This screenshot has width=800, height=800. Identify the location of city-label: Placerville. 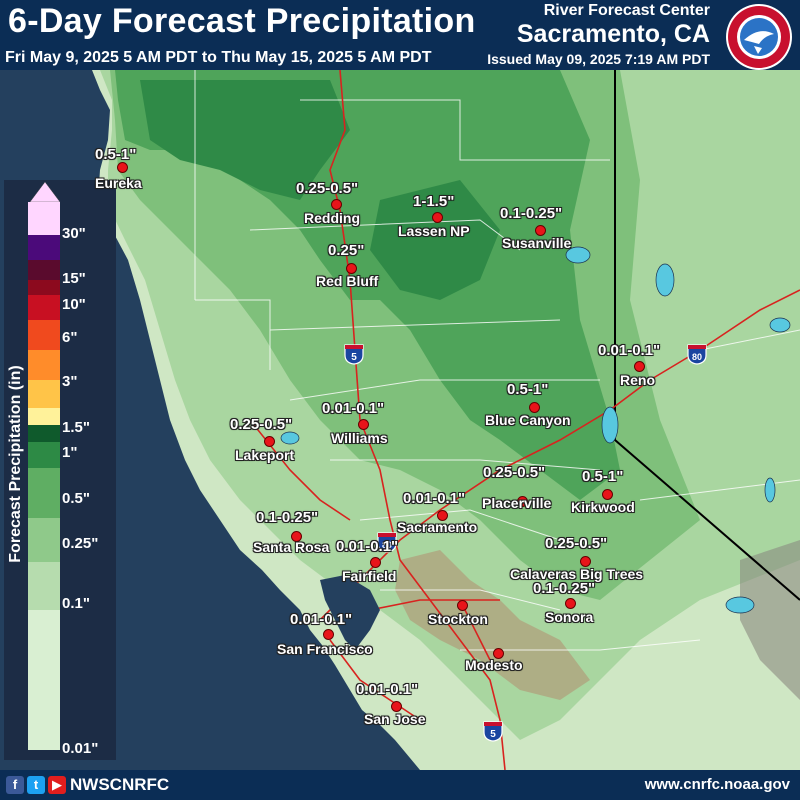
(517, 503).